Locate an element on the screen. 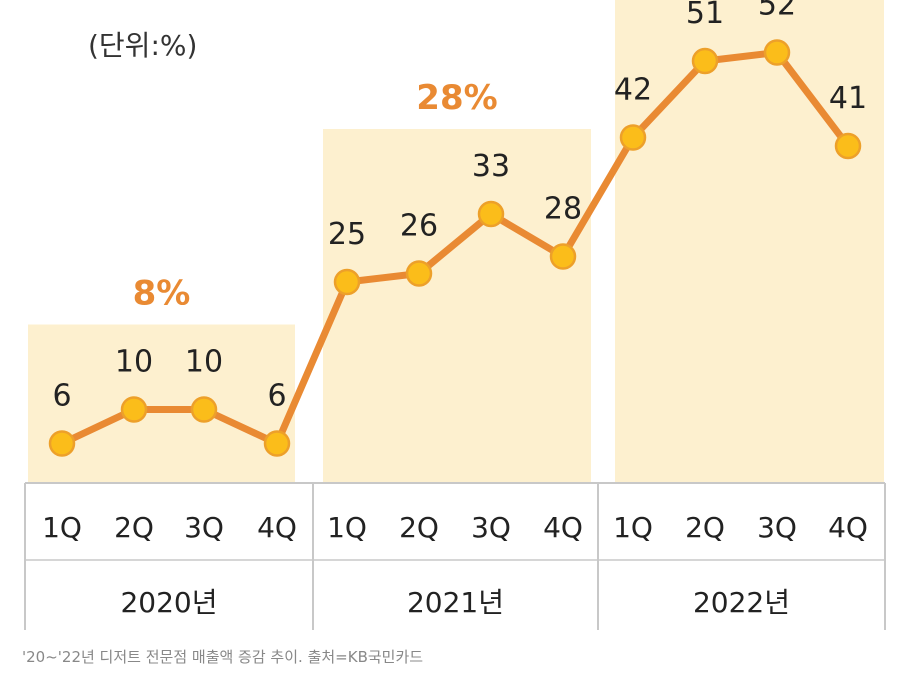 The width and height of the screenshot is (910, 685). year-label: 2021년 is located at coordinates (455, 602).